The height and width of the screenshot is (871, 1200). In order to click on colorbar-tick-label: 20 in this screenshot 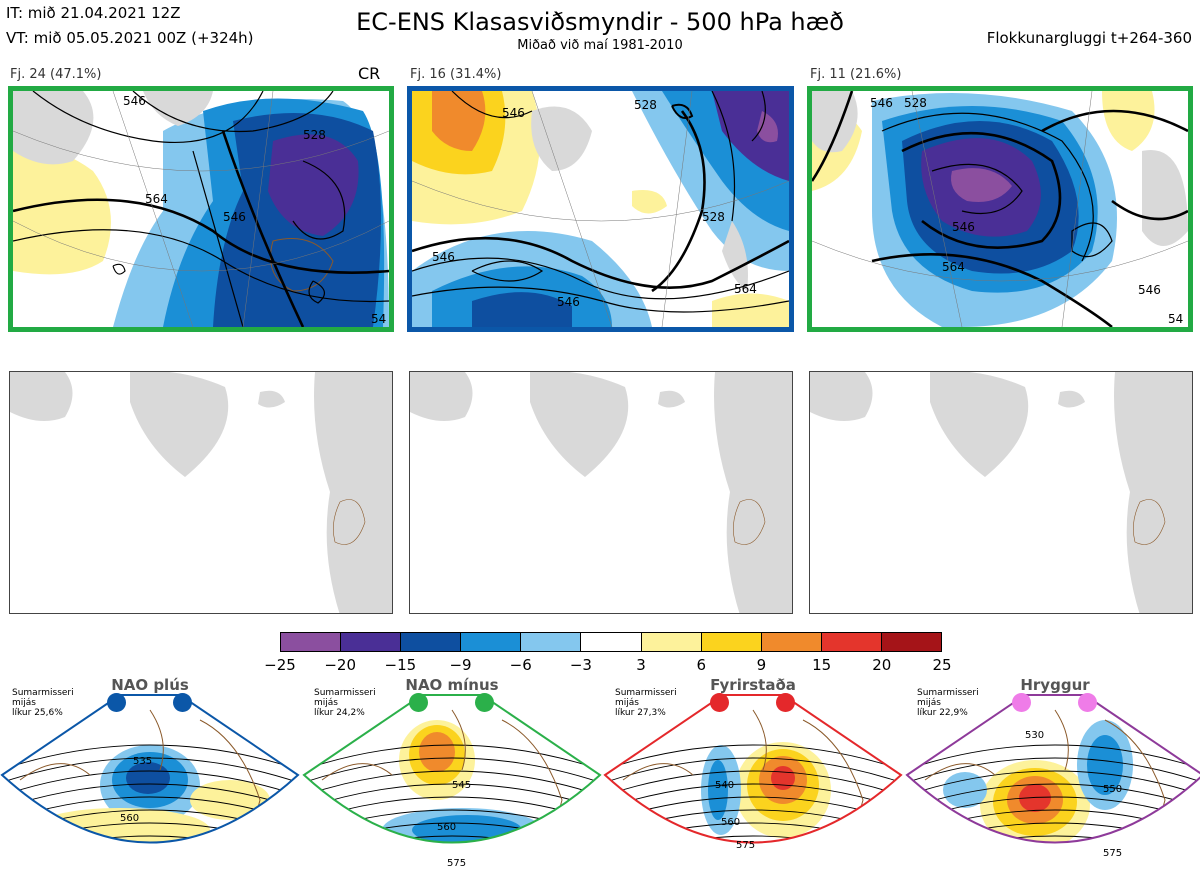, I will do `click(882, 665)`.